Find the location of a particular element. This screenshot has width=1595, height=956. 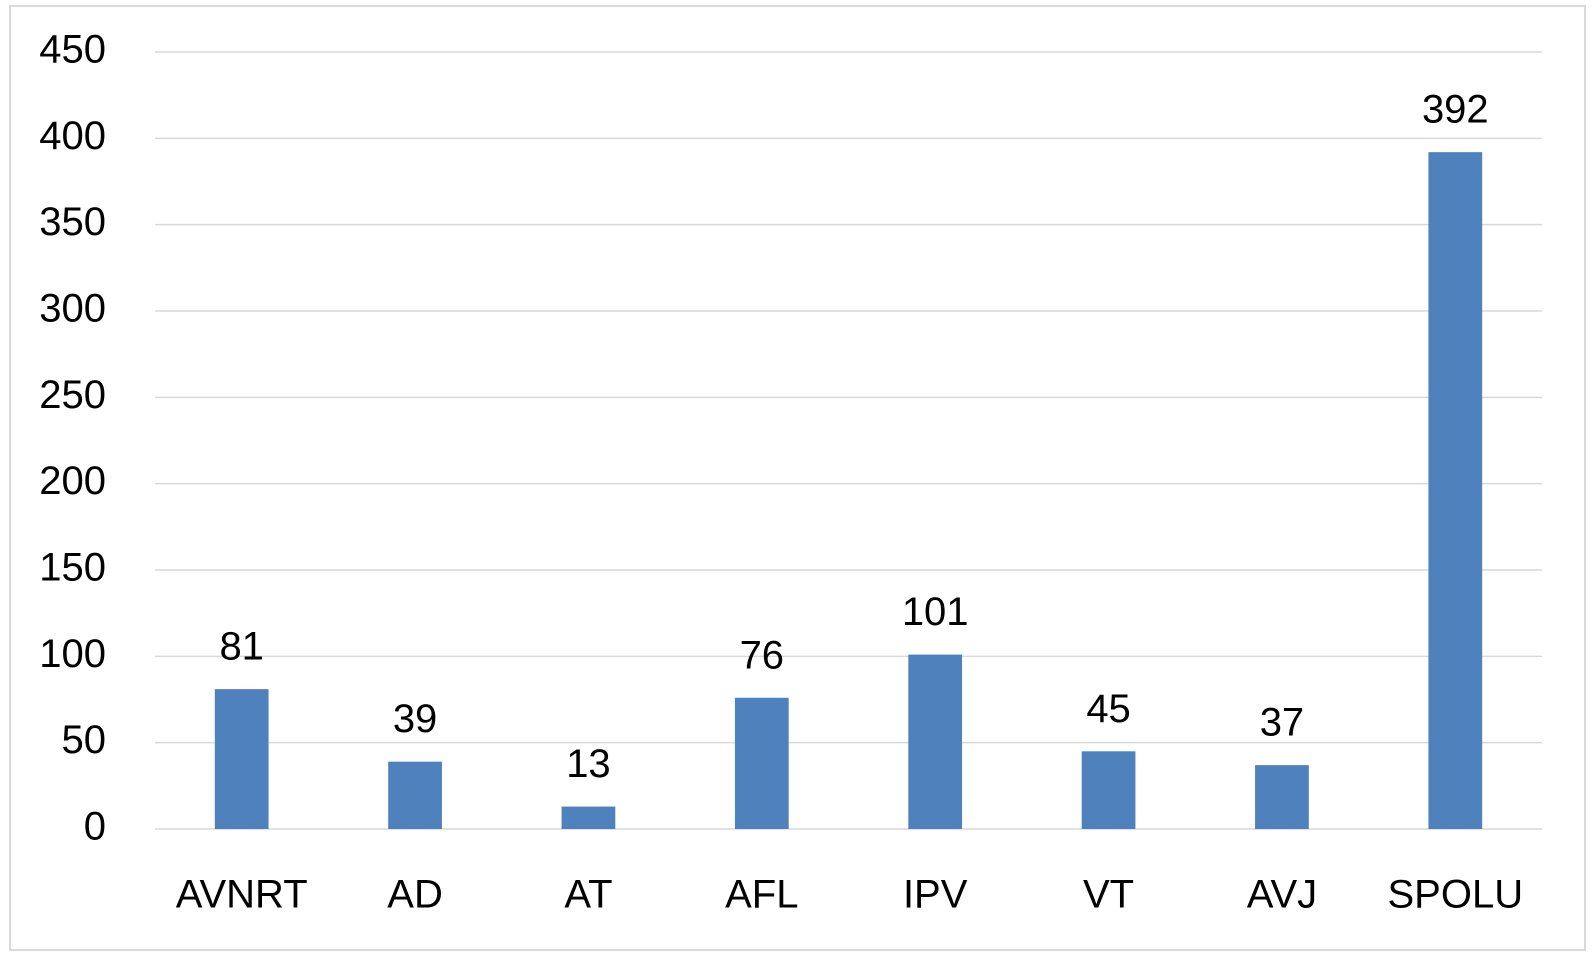

x-tick-label: AFL is located at coordinates (761, 895).